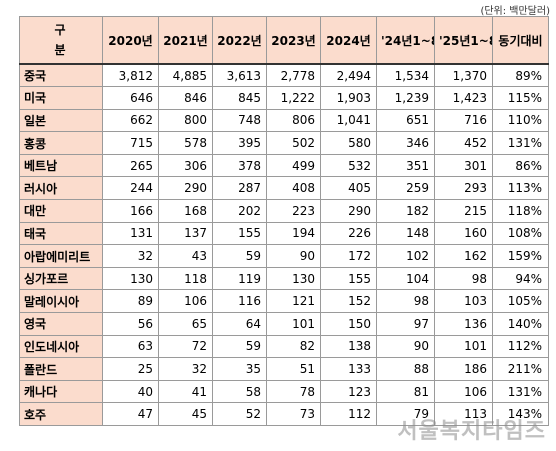 The height and width of the screenshot is (451, 556). Describe the element at coordinates (61, 50) in the screenshot. I see `header-category-bottom: 분` at that location.